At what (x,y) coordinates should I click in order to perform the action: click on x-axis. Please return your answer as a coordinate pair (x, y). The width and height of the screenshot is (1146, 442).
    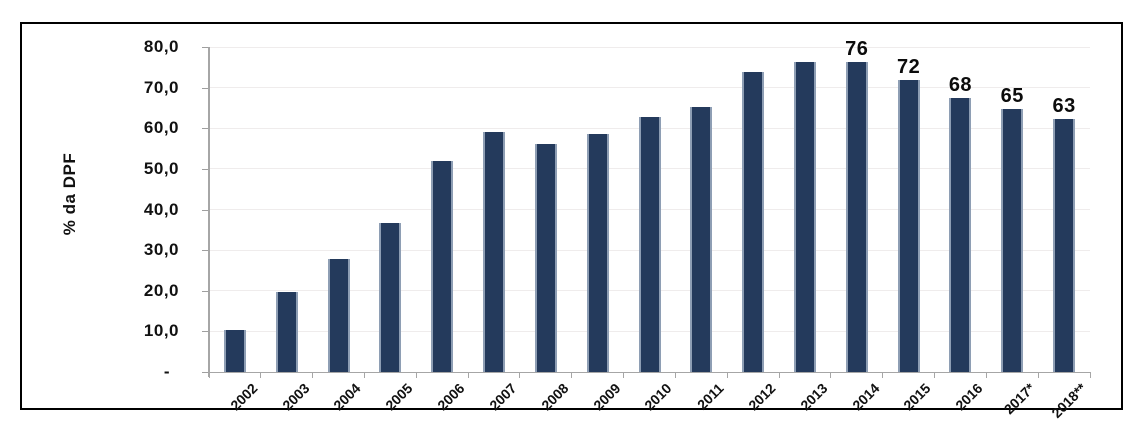
    Looking at the image, I should click on (649, 372).